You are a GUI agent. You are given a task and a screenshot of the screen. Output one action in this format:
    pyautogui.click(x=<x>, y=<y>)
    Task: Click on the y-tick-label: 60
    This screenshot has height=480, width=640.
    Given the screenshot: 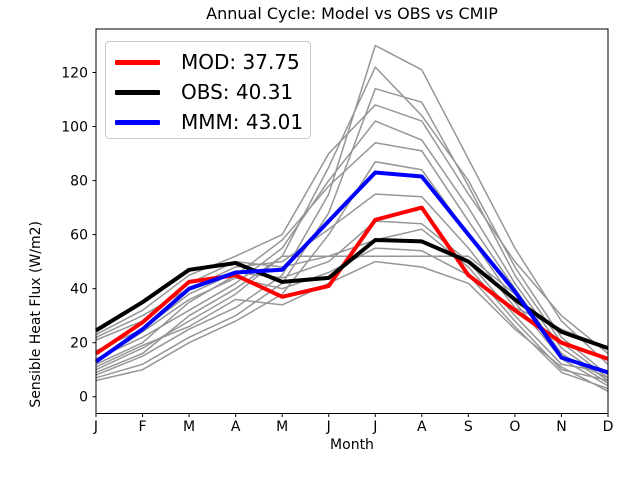 What is the action you would take?
    pyautogui.click(x=79, y=236)
    